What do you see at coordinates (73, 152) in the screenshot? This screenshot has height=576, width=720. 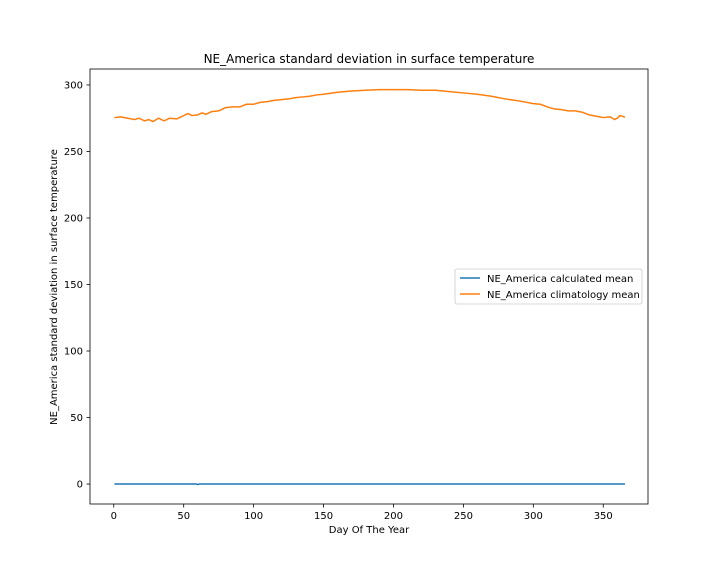 I see `y-tick-label: 250` at bounding box center [73, 152].